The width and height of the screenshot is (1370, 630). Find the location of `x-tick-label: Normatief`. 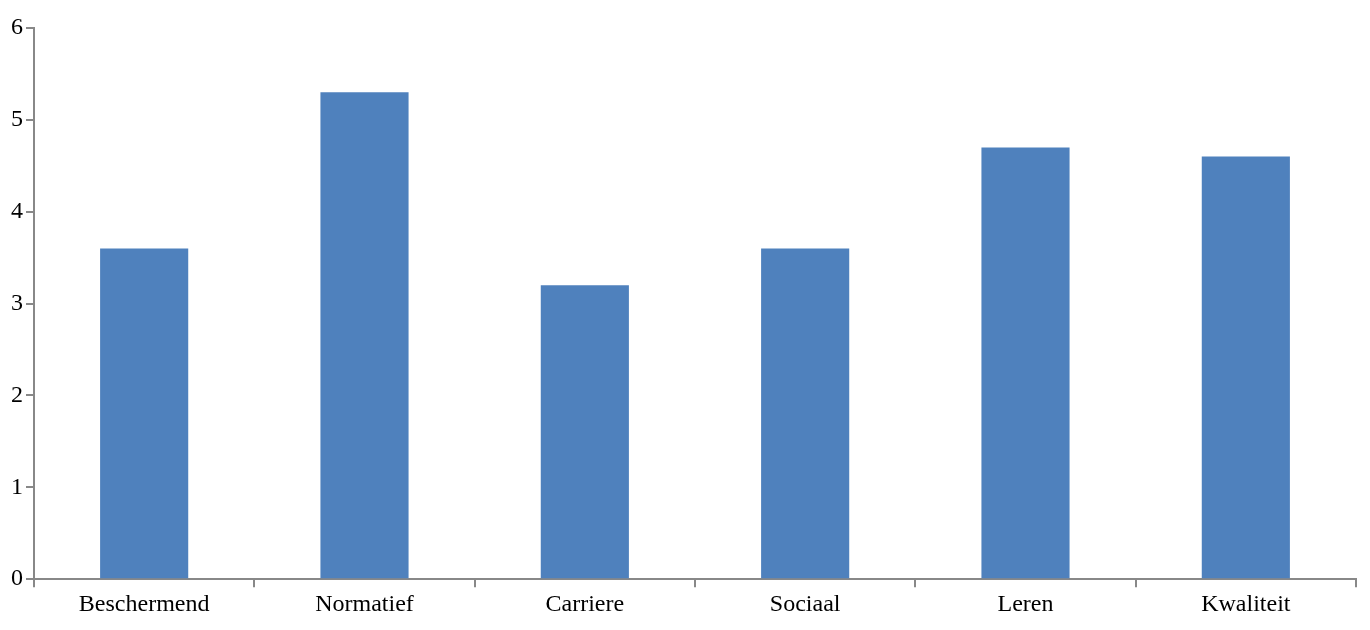

x-tick-label: Normatief is located at coordinates (364, 602).